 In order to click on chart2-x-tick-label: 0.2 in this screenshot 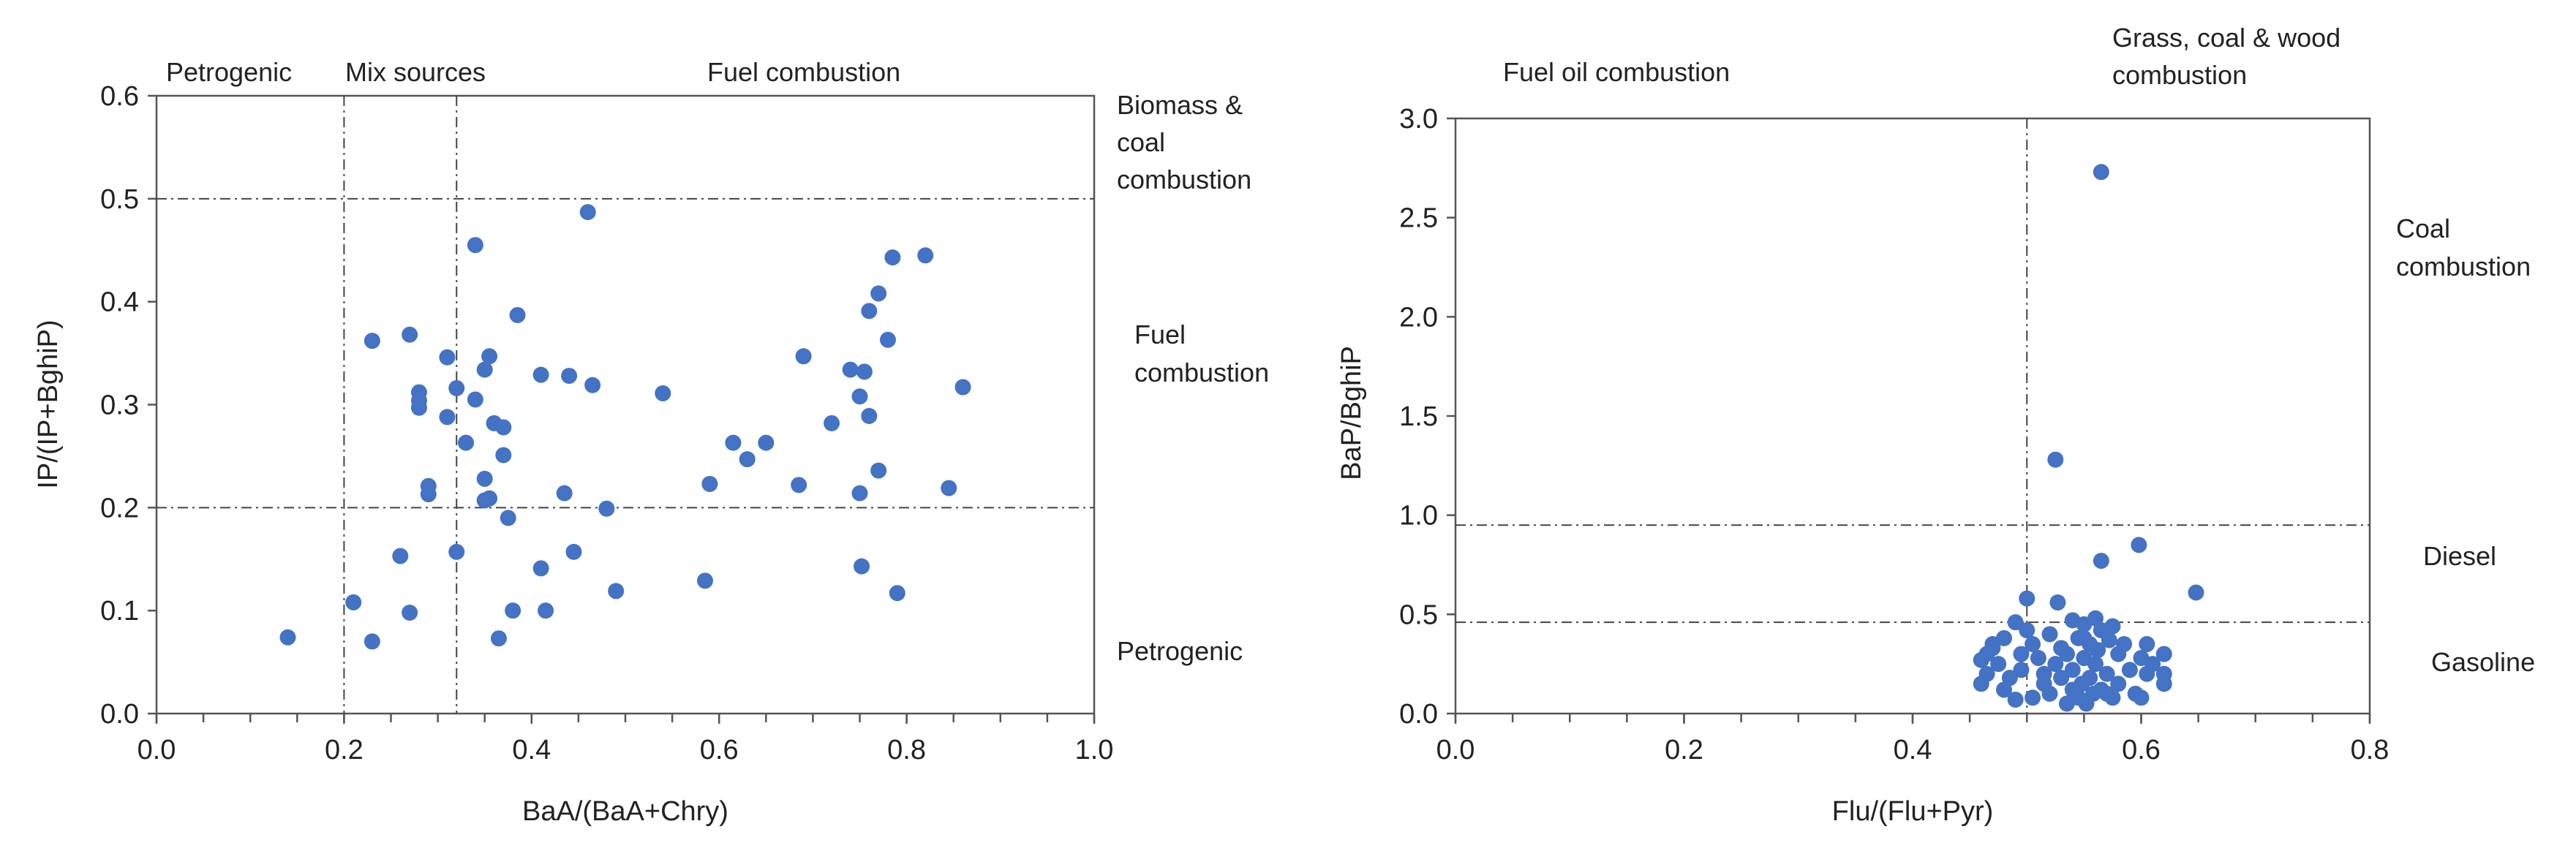, I will do `click(1684, 750)`.